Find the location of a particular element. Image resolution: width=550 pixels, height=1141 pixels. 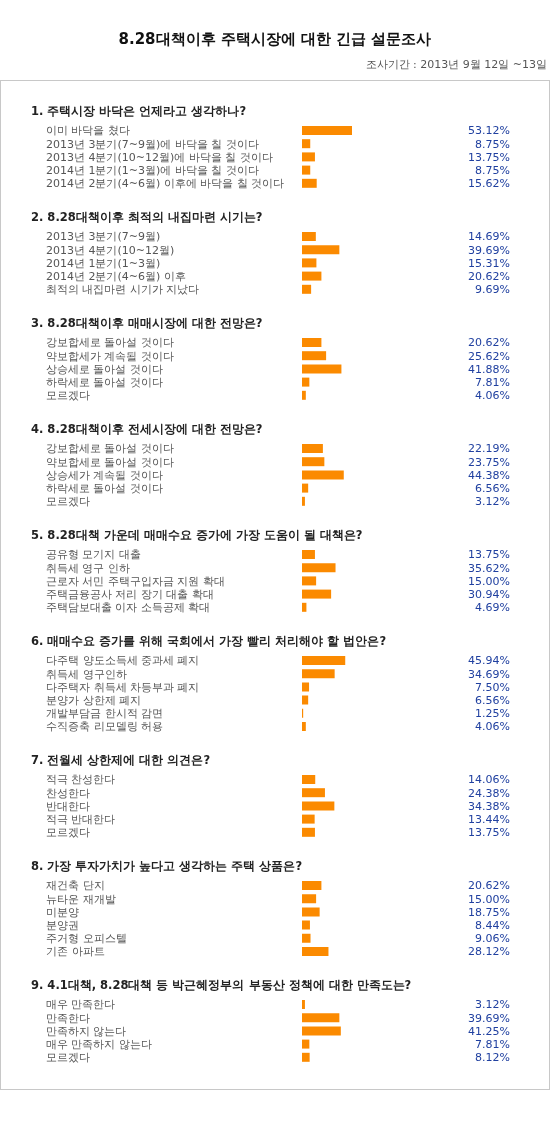

y-tick-label: 적극 반대한다 is located at coordinates (81, 820).